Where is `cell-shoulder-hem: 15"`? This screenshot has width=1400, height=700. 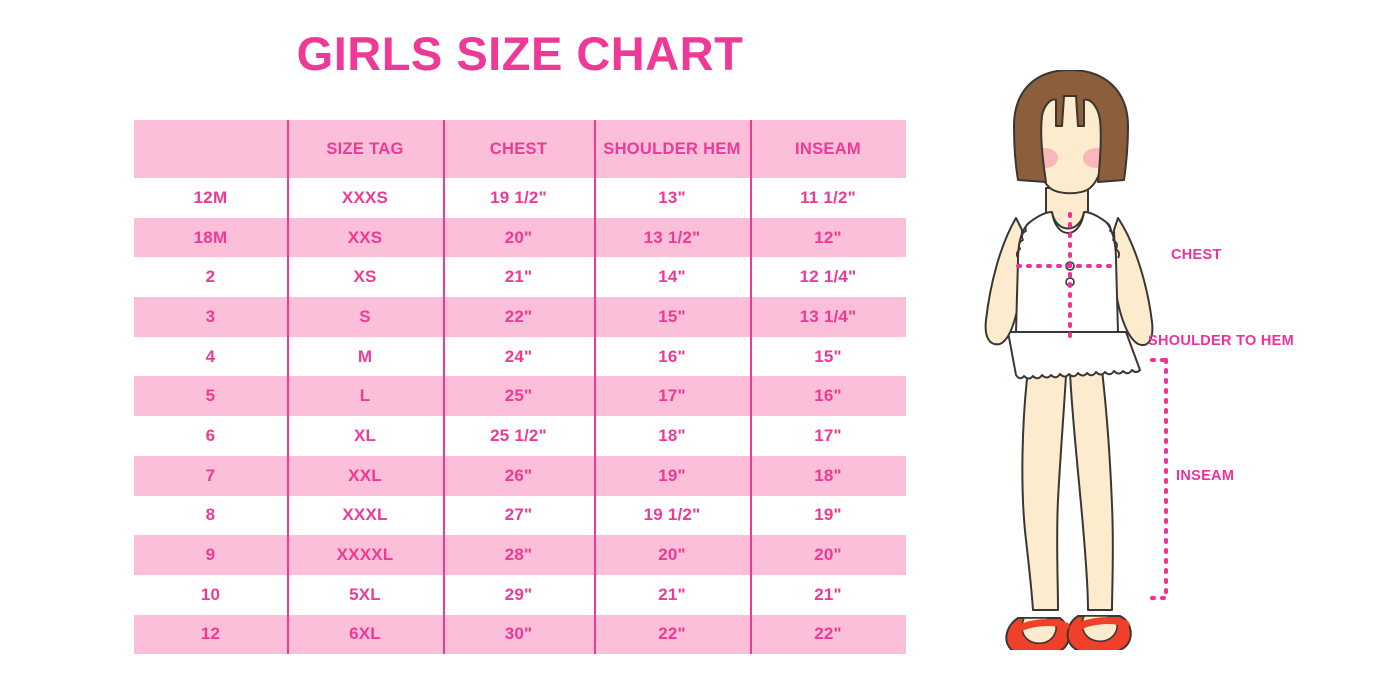 cell-shoulder-hem: 15" is located at coordinates (672, 317).